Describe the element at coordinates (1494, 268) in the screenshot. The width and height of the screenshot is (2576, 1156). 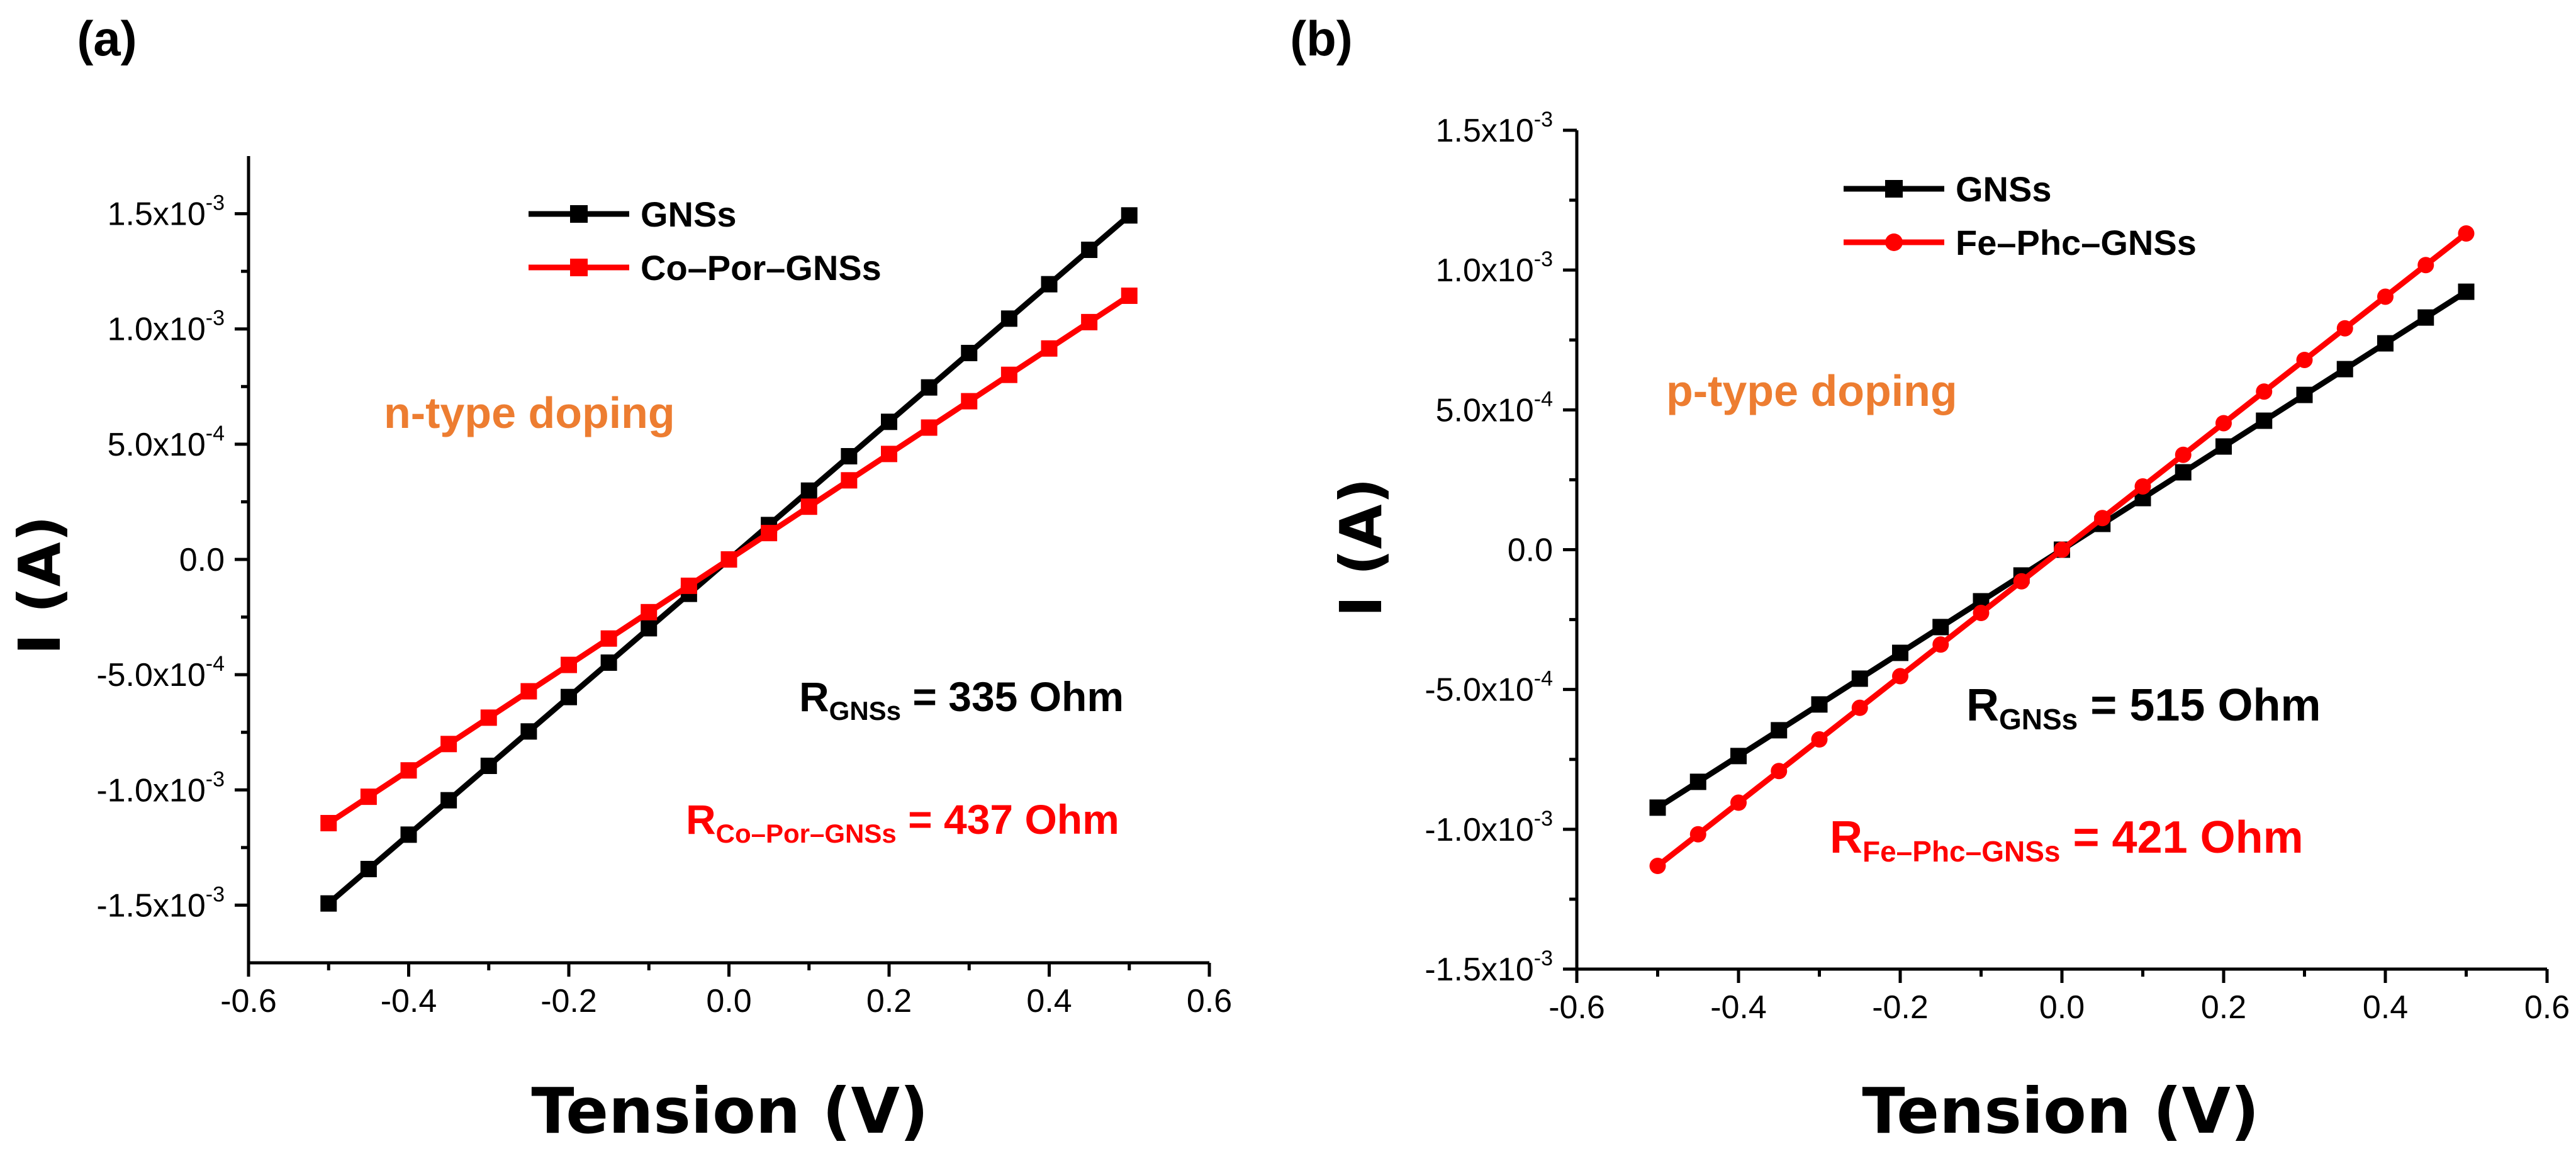
I see `y-tick-label: 1.0x10⁻³` at that location.